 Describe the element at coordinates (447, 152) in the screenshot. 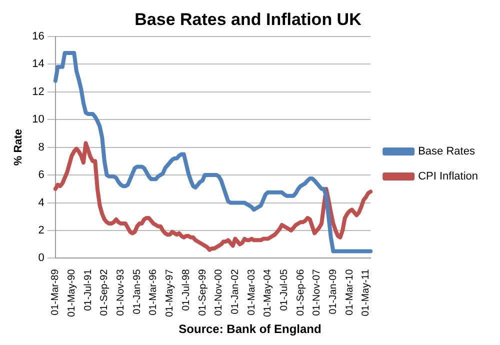

I see `legend-label: Base Rates` at that location.